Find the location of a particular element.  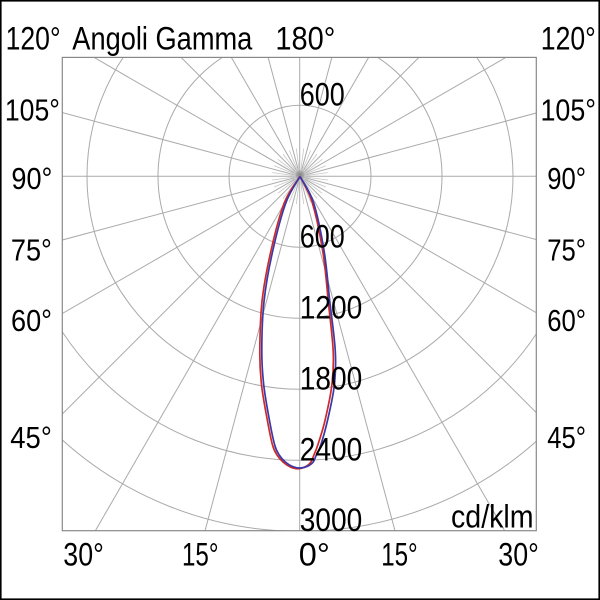

svg-text: 0° is located at coordinates (314, 554).